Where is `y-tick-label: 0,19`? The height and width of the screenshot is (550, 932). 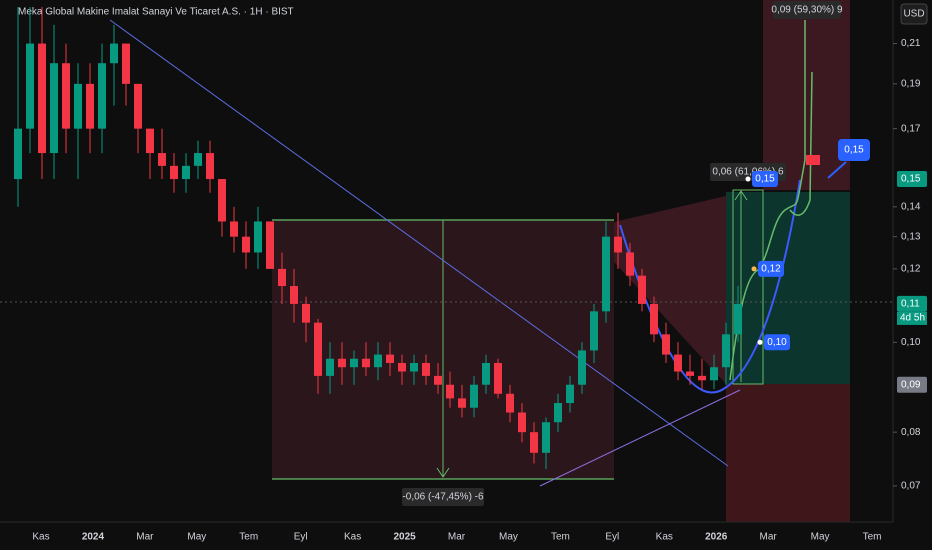
y-tick-label: 0,19 is located at coordinates (911, 84).